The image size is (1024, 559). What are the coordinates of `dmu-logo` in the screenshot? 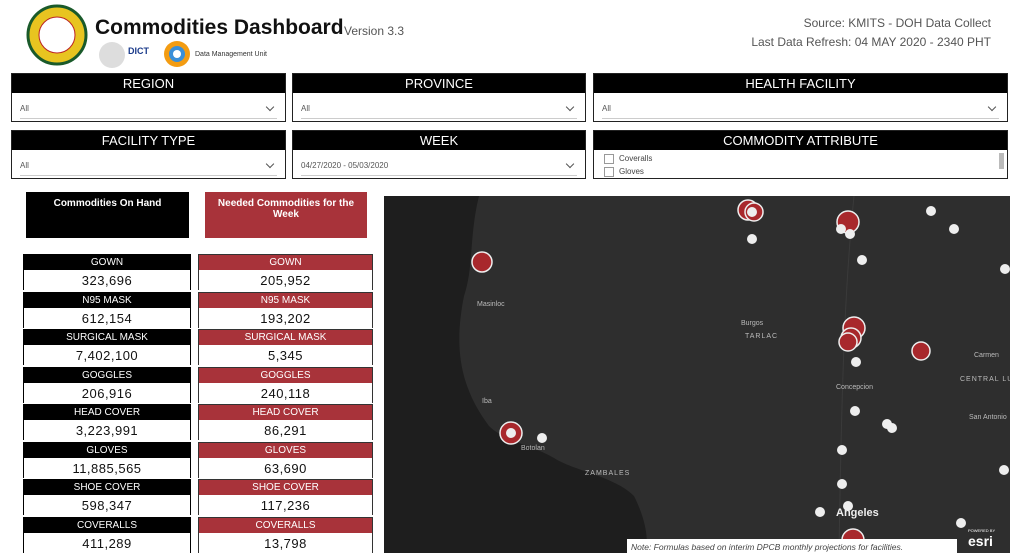 It's located at (177, 54).